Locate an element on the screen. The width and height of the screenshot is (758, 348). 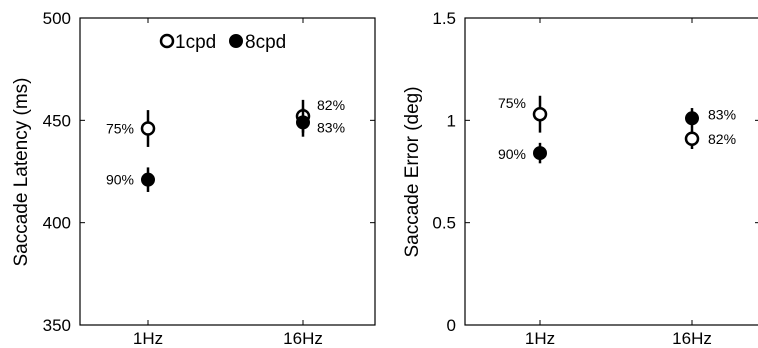
legend-marker-8cpd is located at coordinates (236, 41).